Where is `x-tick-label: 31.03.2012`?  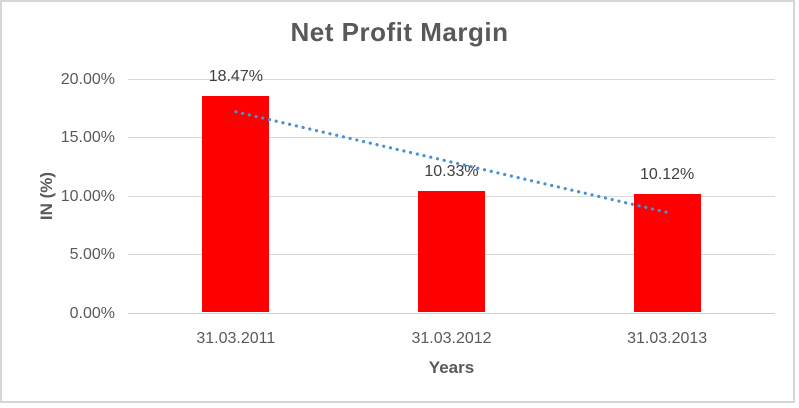
x-tick-label: 31.03.2012 is located at coordinates (451, 338).